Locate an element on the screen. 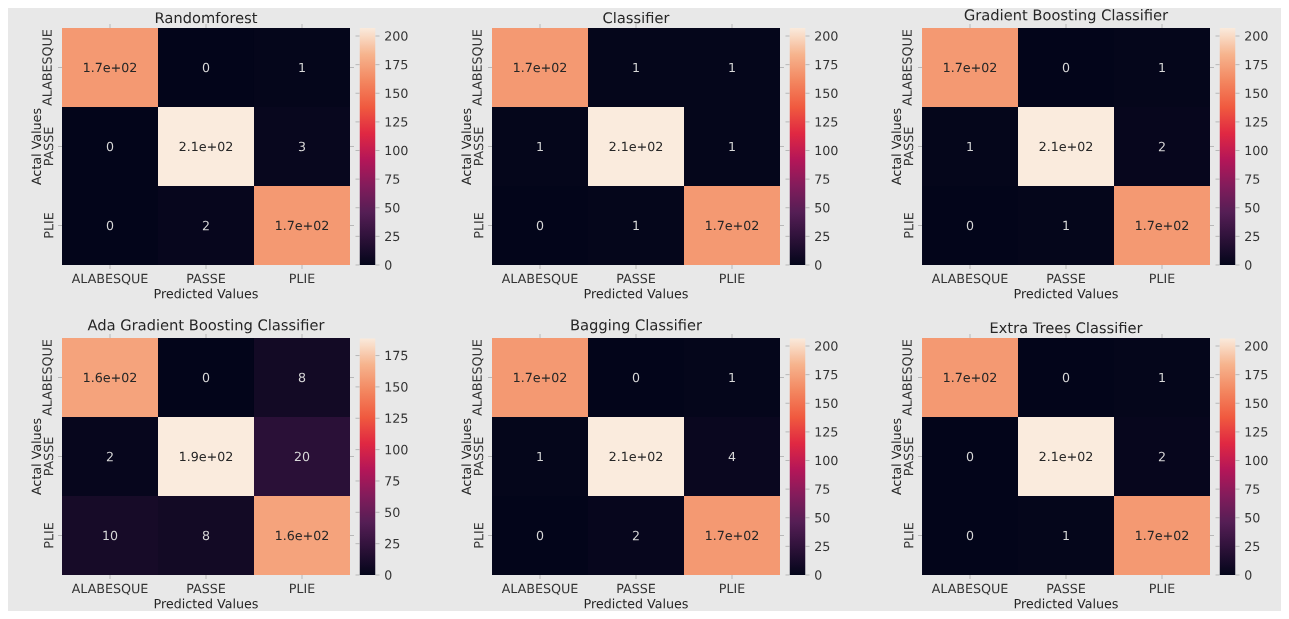 The height and width of the screenshot is (619, 1289). data-label: 1.6e+02 is located at coordinates (110, 377).